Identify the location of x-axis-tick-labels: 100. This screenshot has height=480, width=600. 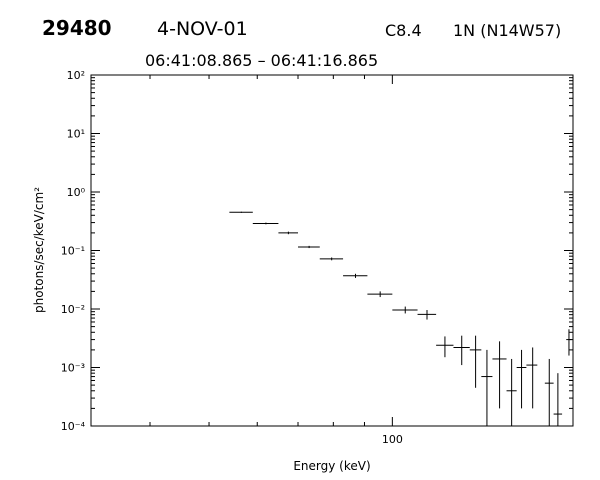
(392, 439).